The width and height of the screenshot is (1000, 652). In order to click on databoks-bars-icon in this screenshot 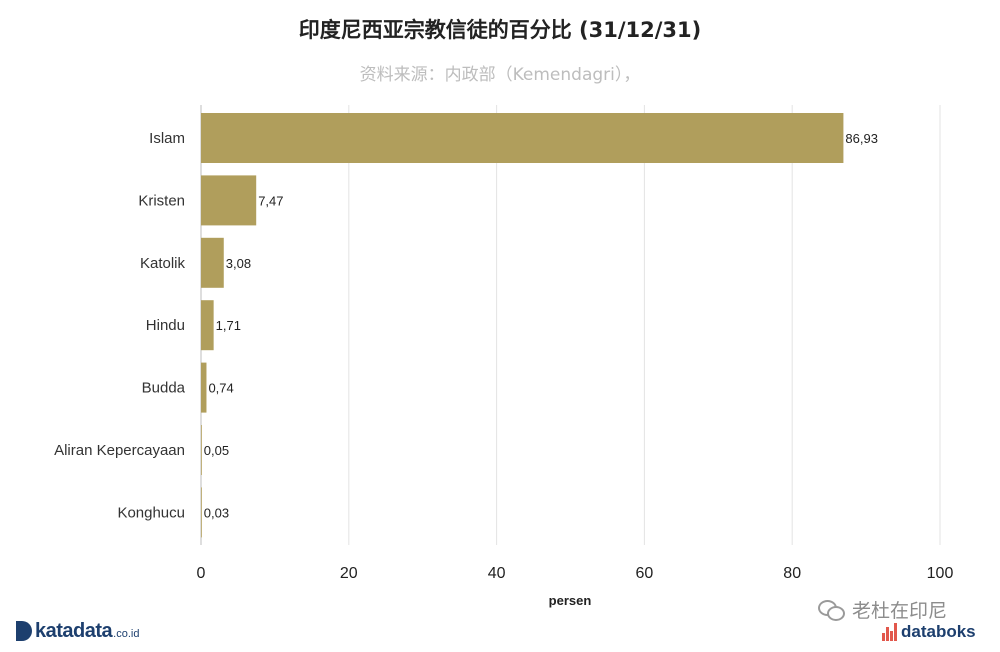, I will do `click(890, 632)`.